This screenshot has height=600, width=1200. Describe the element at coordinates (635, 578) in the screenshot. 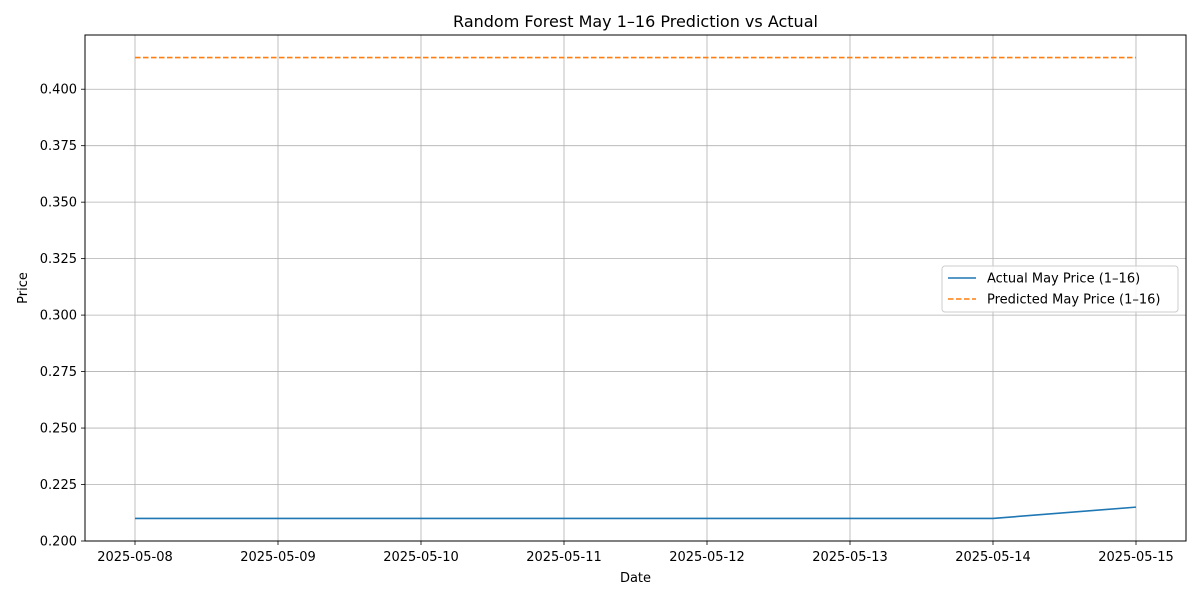

I see `x-axis-label: Date` at that location.